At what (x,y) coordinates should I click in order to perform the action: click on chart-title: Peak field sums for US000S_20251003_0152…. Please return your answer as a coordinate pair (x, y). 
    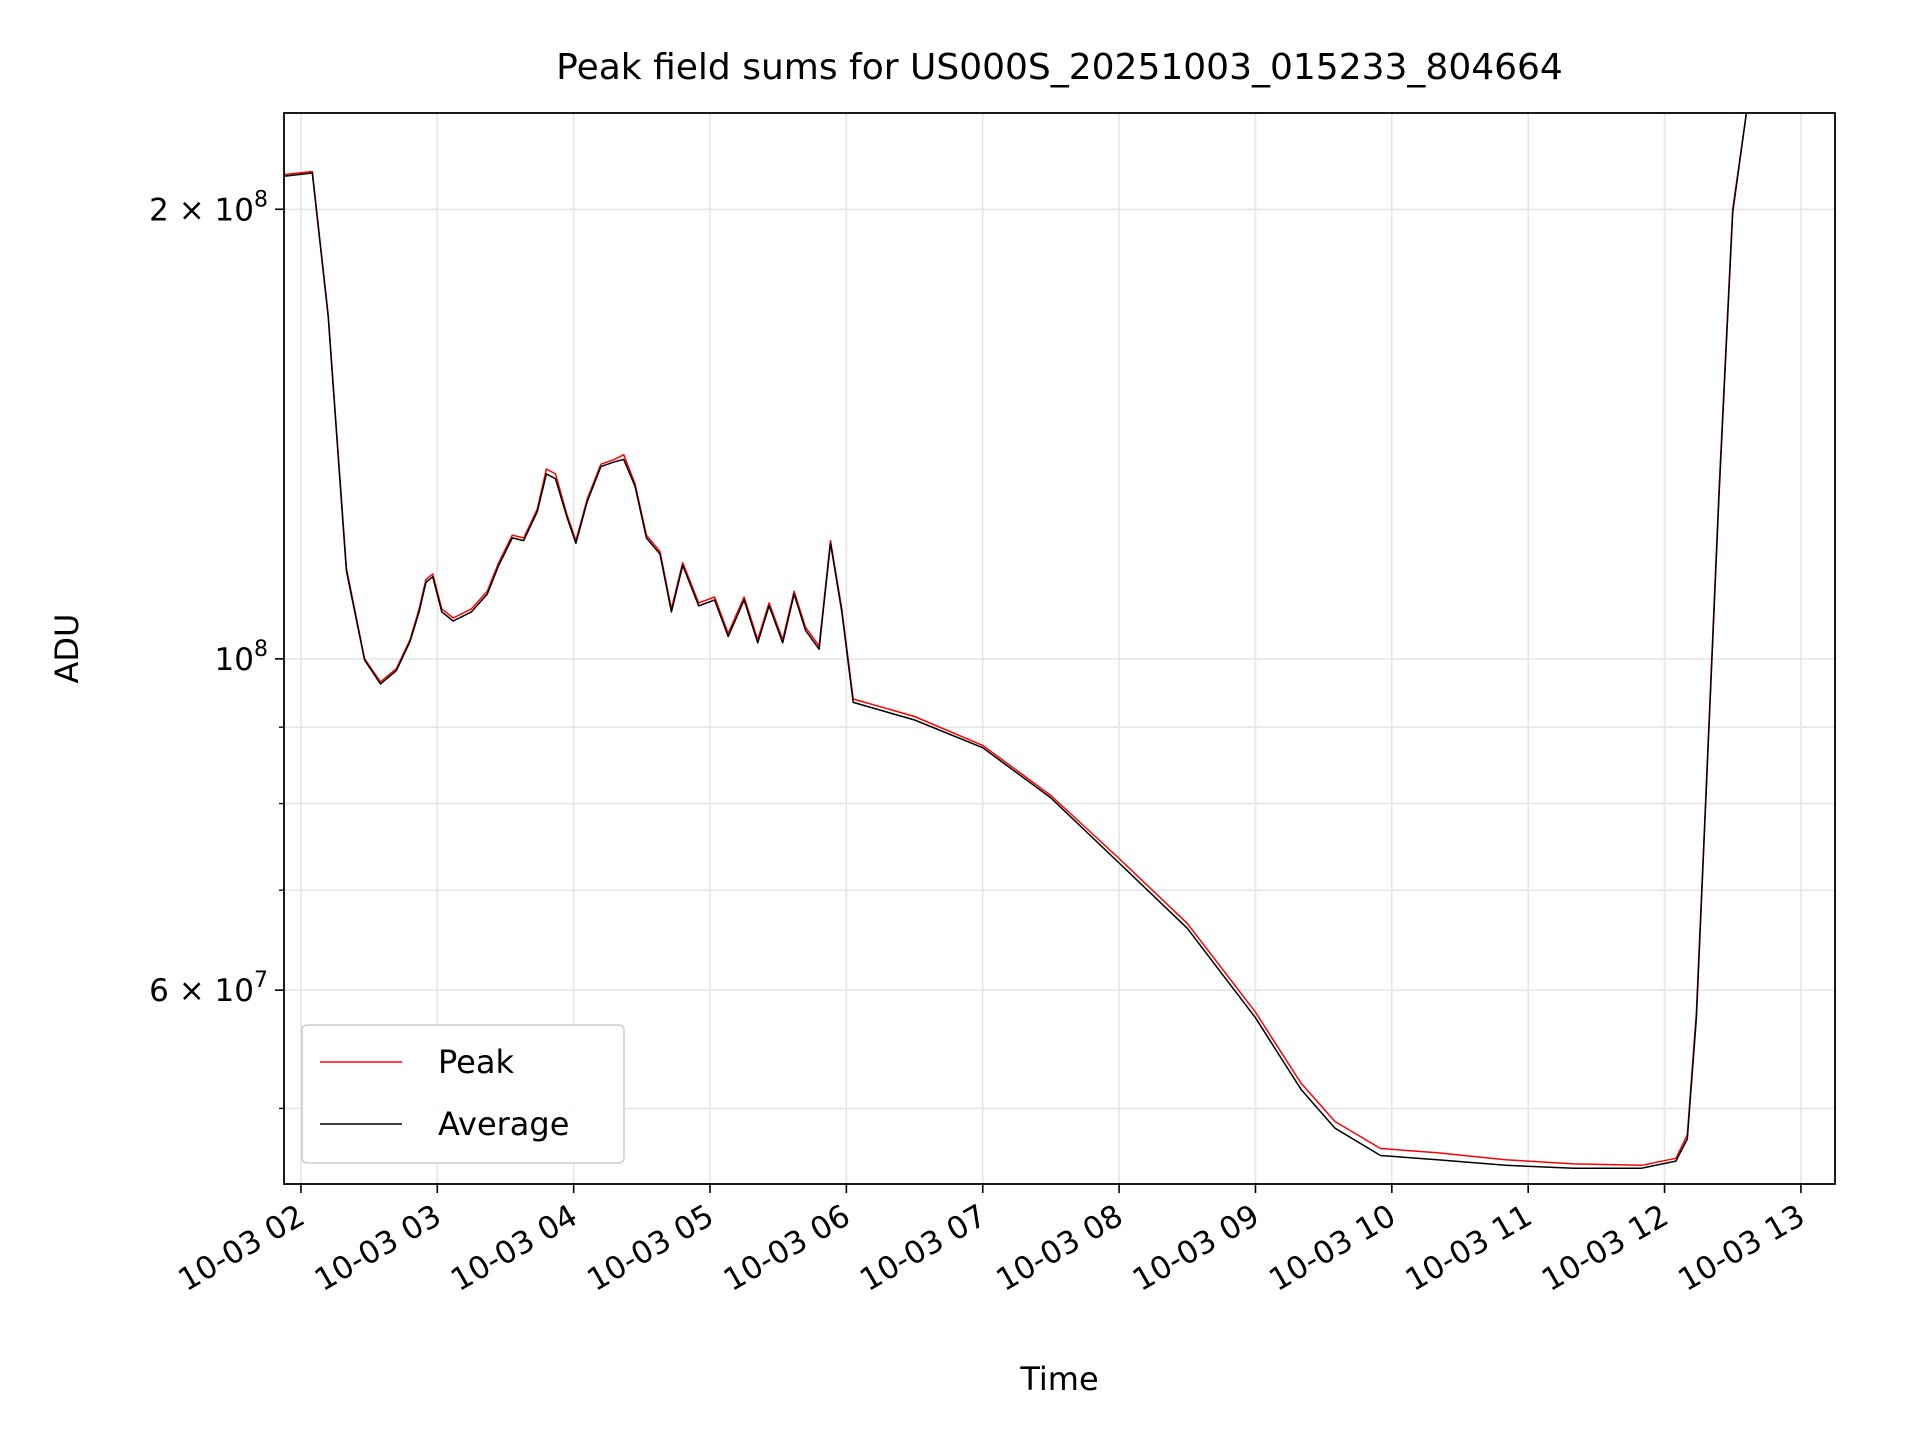
    Looking at the image, I should click on (1059, 67).